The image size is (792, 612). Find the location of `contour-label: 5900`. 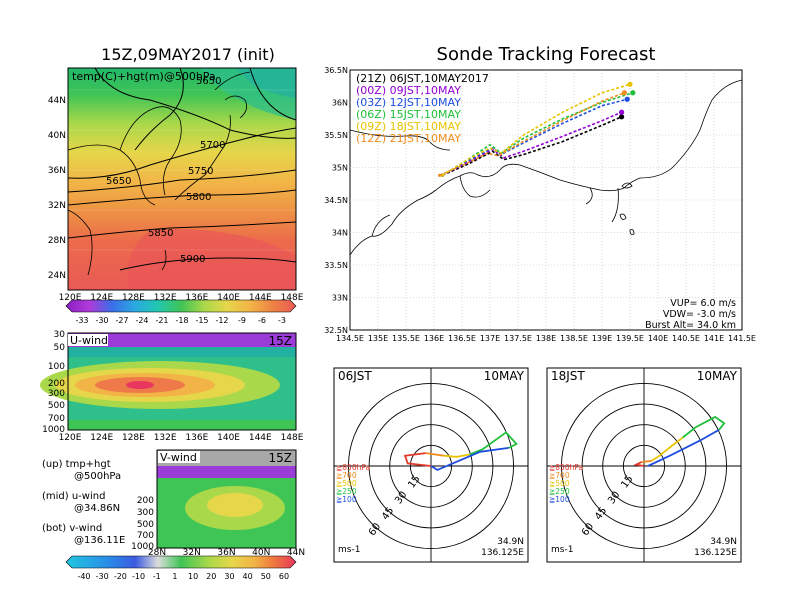

contour-label: 5900 is located at coordinates (192, 259).